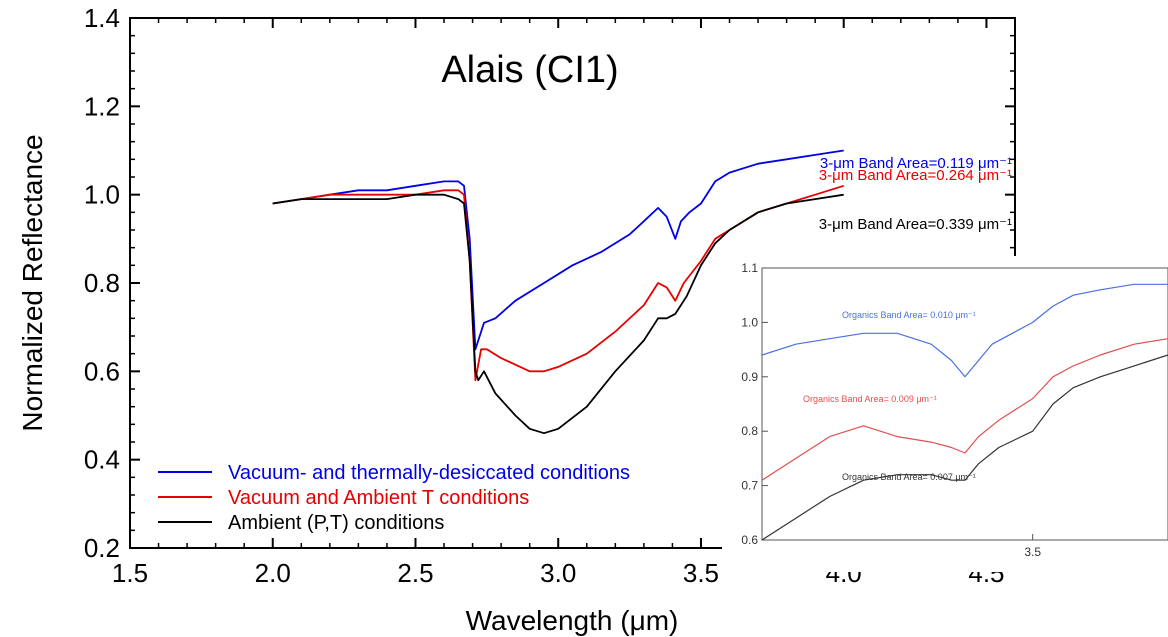 The height and width of the screenshot is (637, 1168). Describe the element at coordinates (273, 573) in the screenshot. I see `x-tick-label: 2.0` at that location.